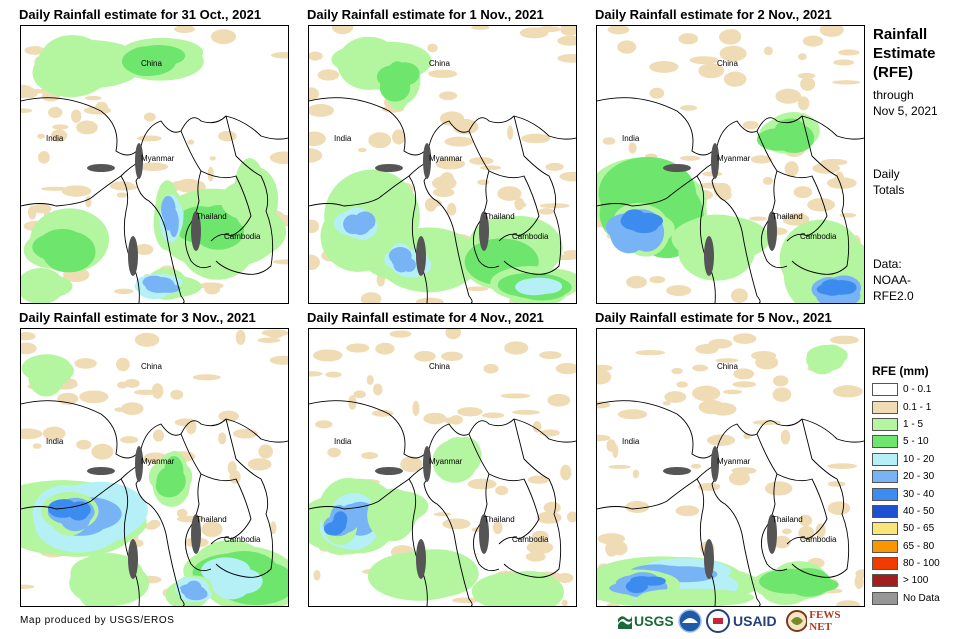 This screenshot has width=967, height=639. I want to click on panel-title: Daily Rainfall estimate for 4 Nov., 2021, so click(425, 317).